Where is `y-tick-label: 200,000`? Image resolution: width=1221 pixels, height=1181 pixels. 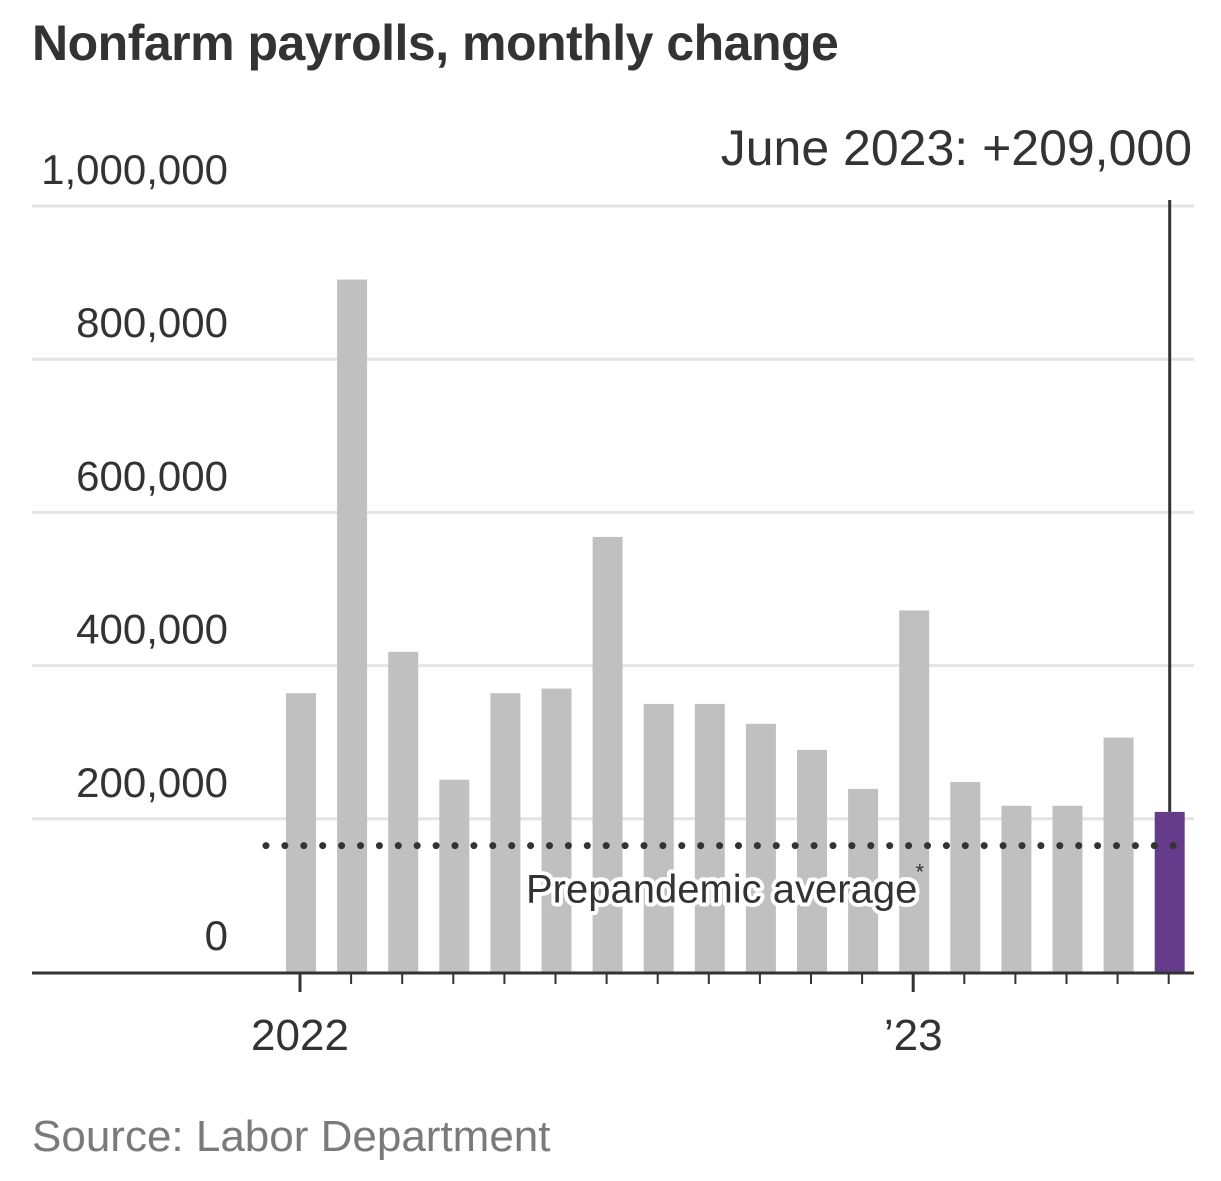
y-tick-label: 200,000 is located at coordinates (152, 782).